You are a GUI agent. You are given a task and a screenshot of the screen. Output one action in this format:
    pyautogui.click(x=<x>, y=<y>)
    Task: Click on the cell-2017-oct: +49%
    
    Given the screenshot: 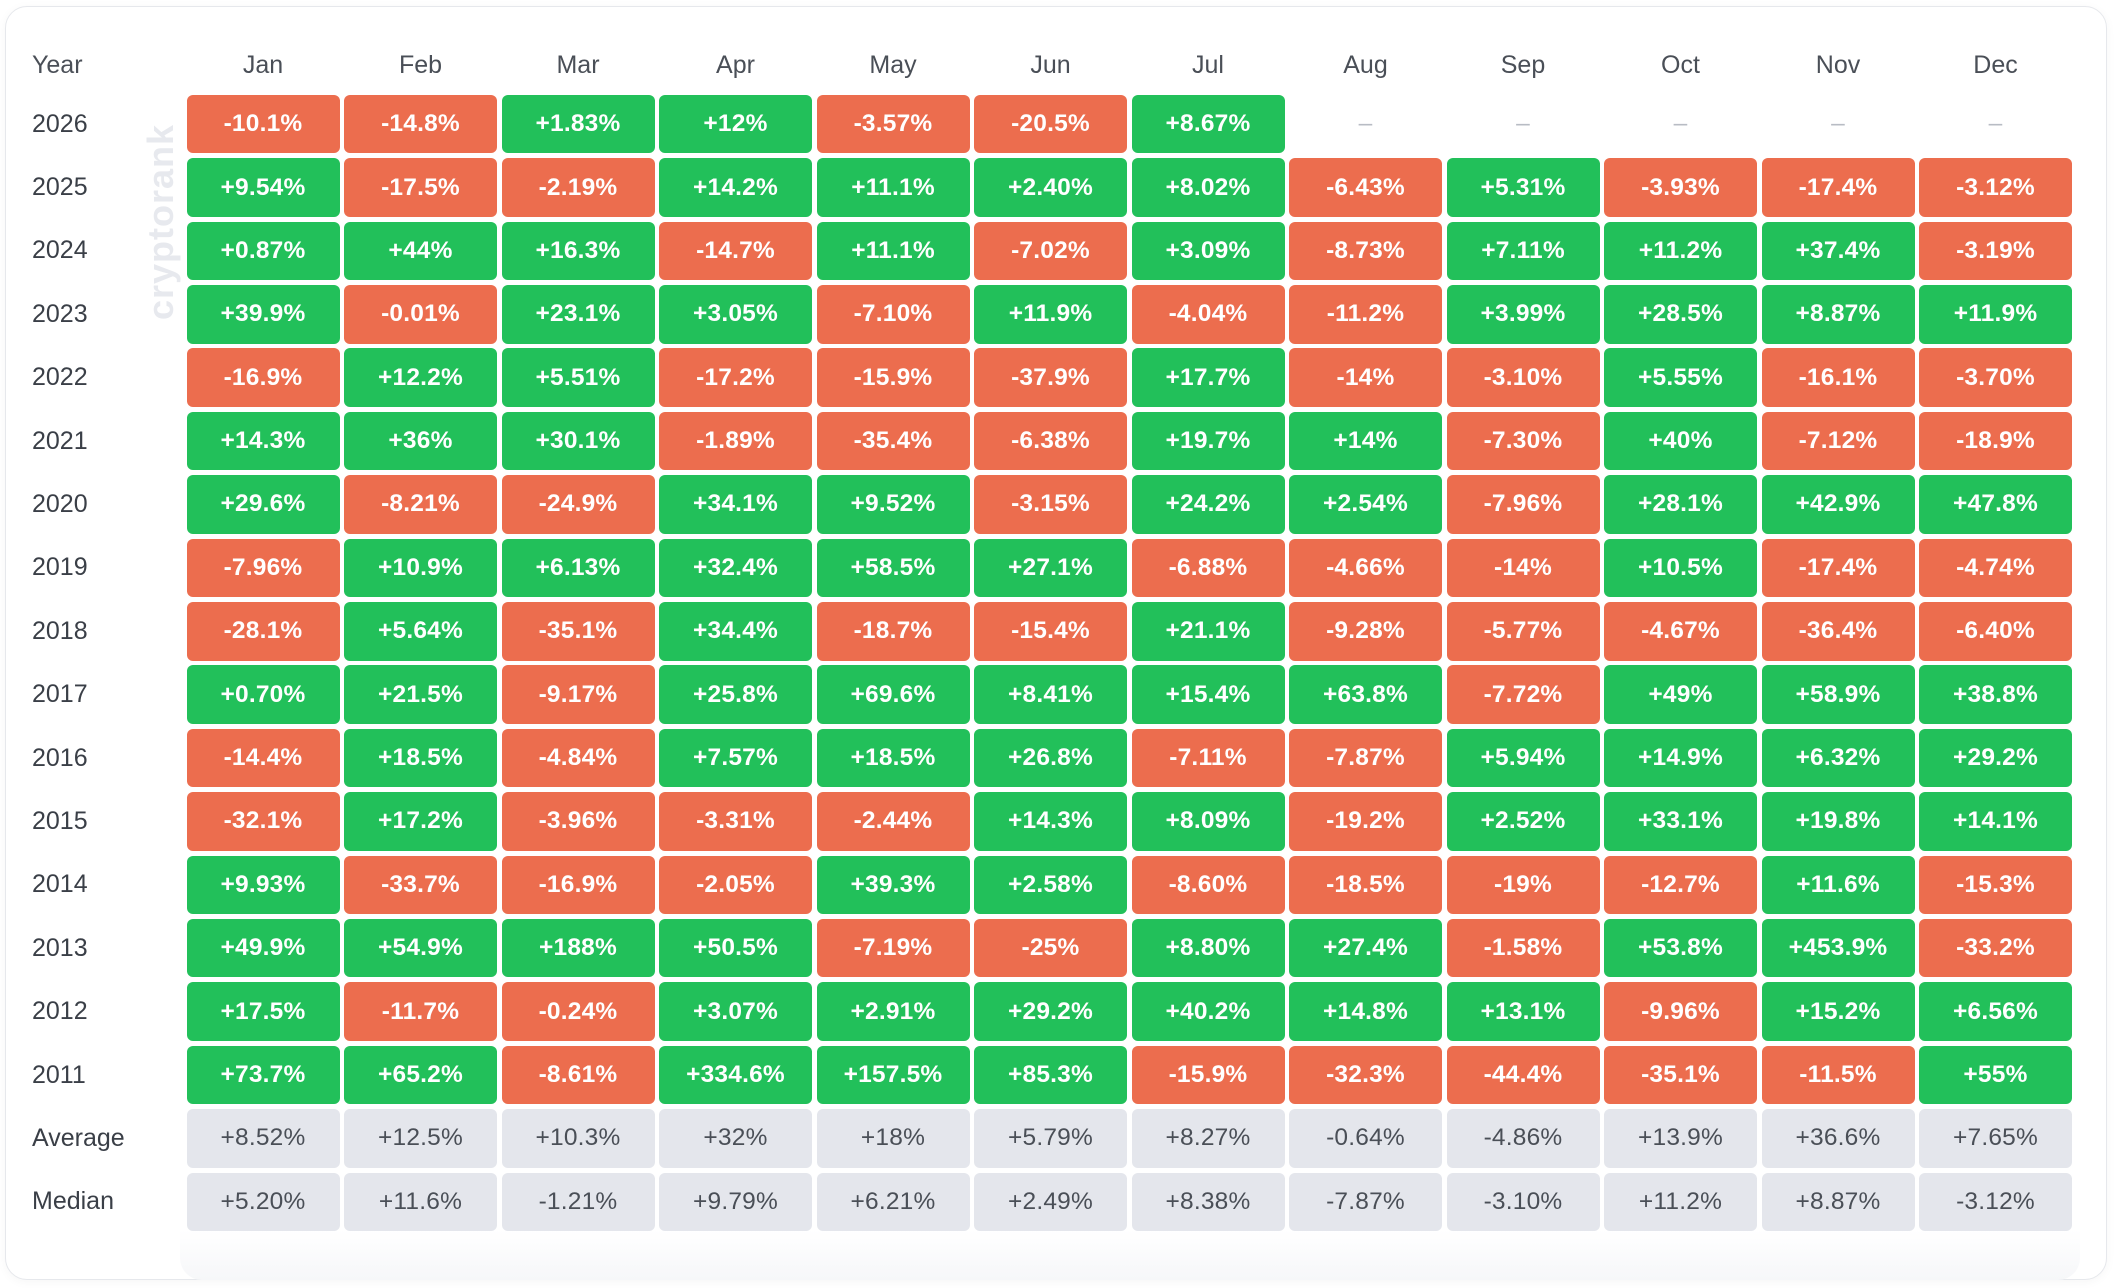 What is the action you would take?
    pyautogui.click(x=1680, y=694)
    